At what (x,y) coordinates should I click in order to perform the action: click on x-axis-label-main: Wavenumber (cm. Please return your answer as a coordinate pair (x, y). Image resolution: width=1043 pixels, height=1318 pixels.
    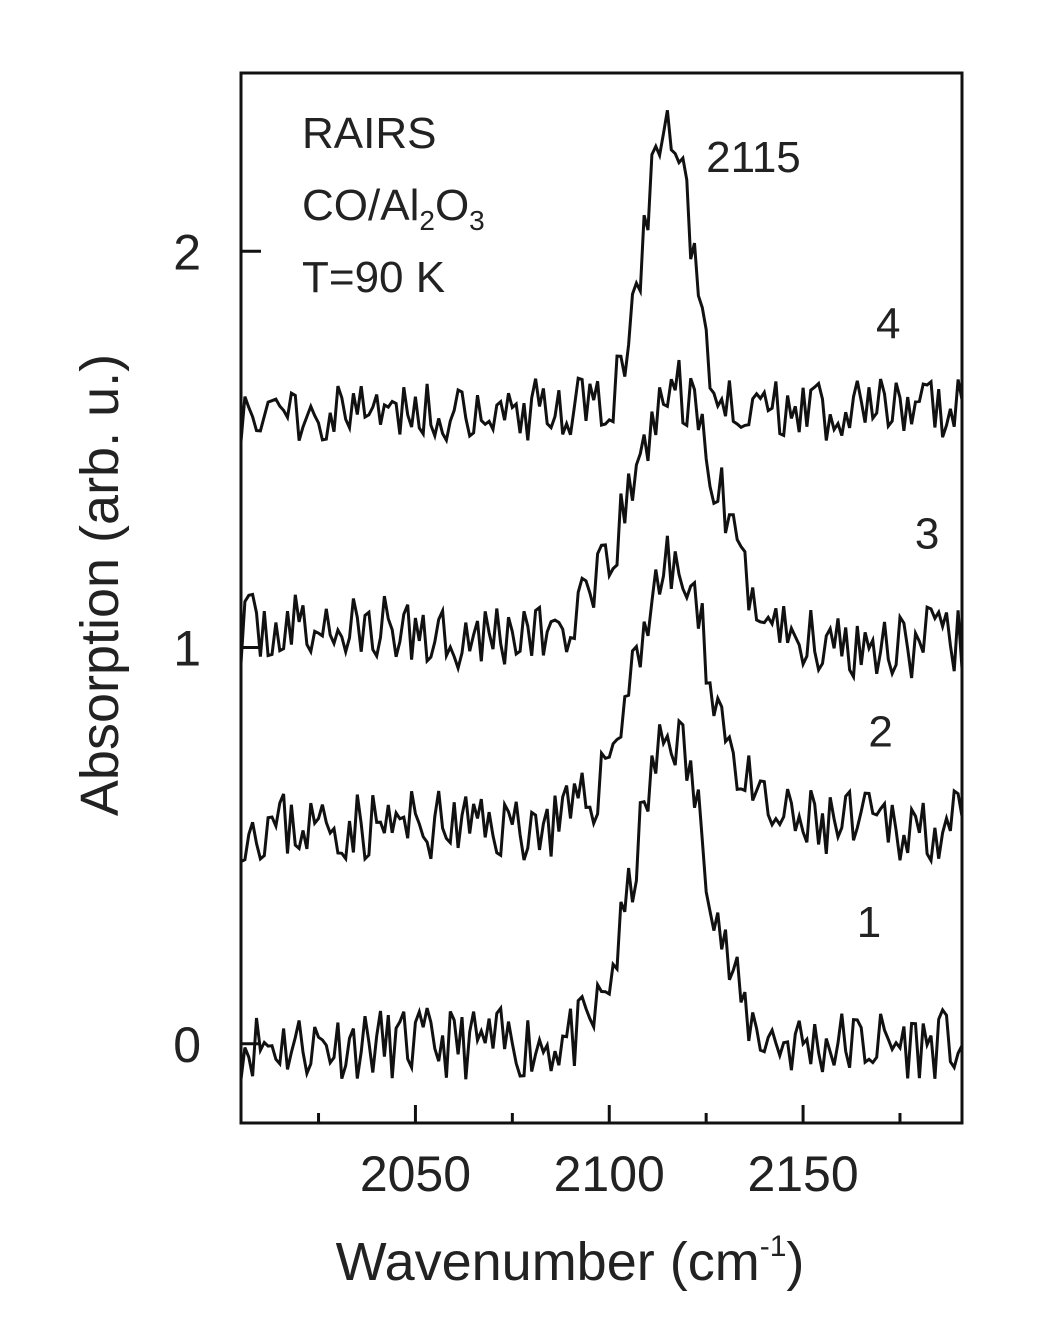
    Looking at the image, I should click on (548, 1262).